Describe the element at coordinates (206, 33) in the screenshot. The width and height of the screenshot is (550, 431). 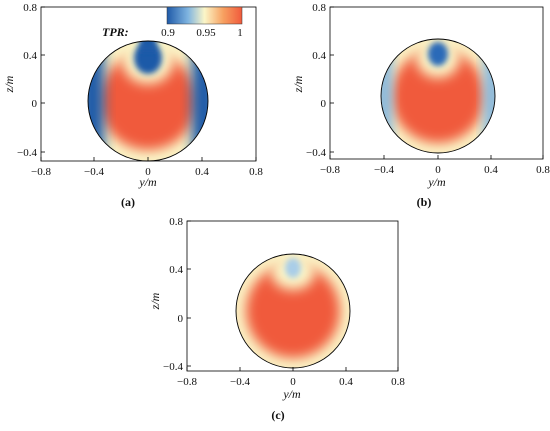
I see `colorbar-tick-label: 0.95` at that location.